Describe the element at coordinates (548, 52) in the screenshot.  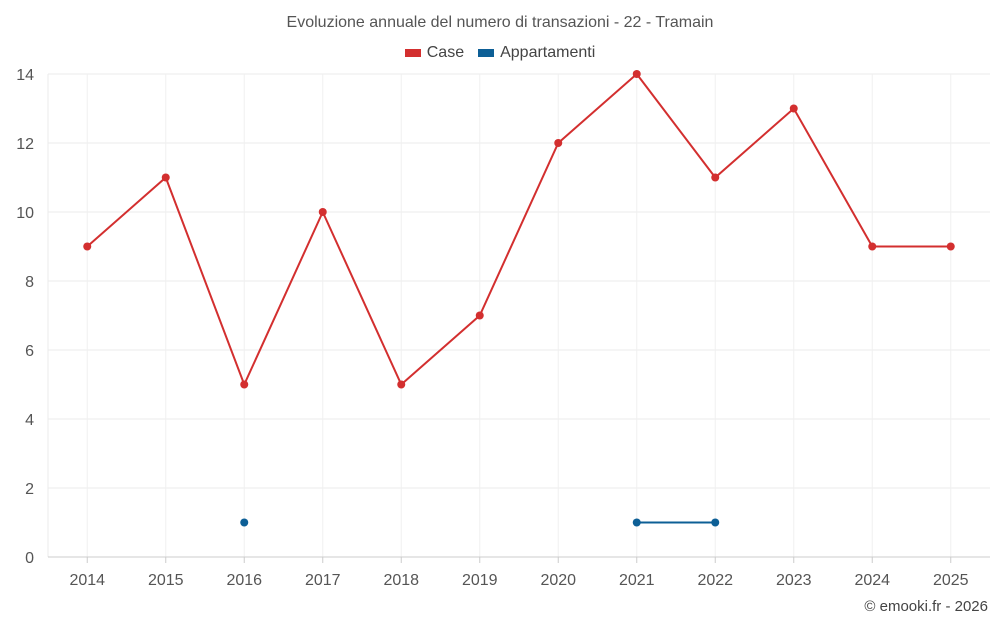
I see `legend-label-appartamenti: Appartamenti` at that location.